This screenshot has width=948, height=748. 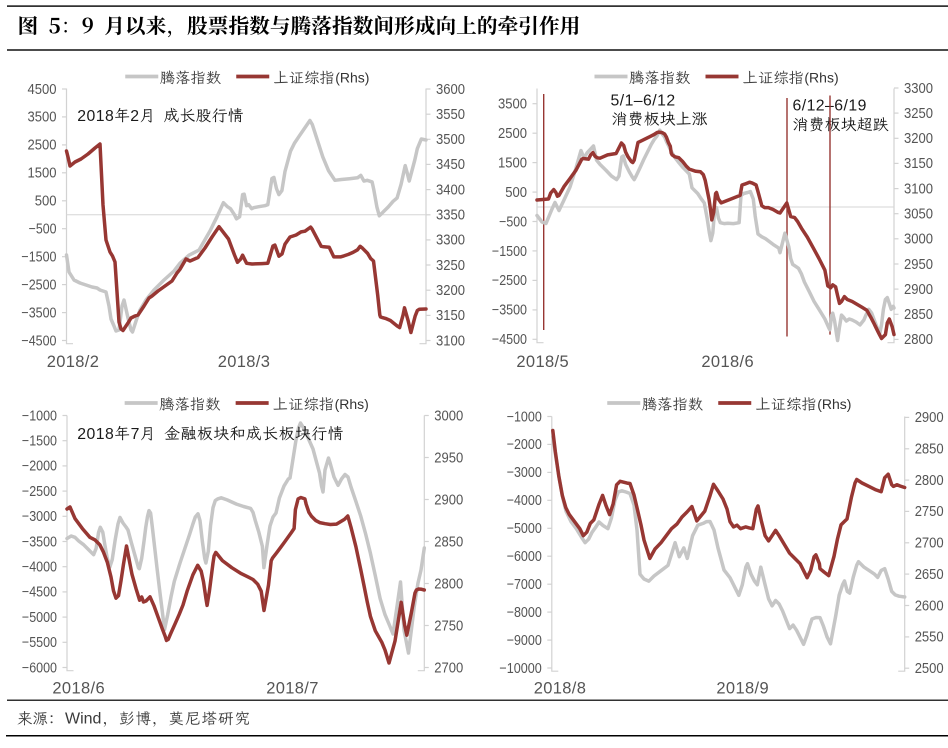 What do you see at coordinates (73, 362) in the screenshot?
I see `svg-text: 2018/2` at bounding box center [73, 362].